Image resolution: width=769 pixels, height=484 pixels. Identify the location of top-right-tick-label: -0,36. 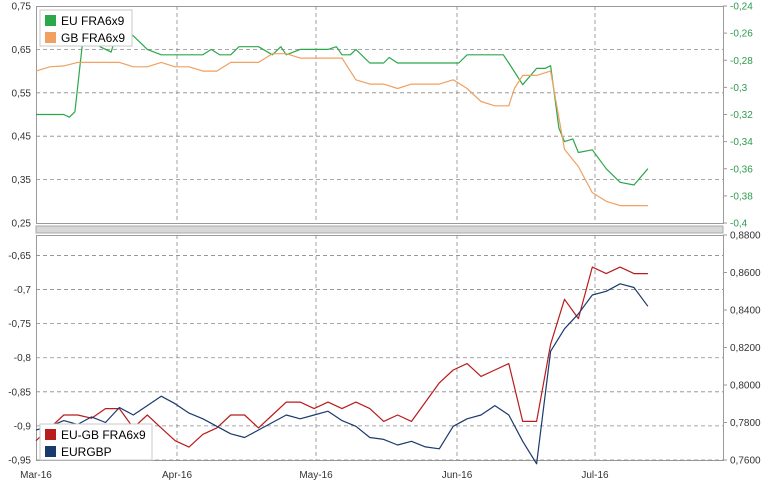
(741, 169).